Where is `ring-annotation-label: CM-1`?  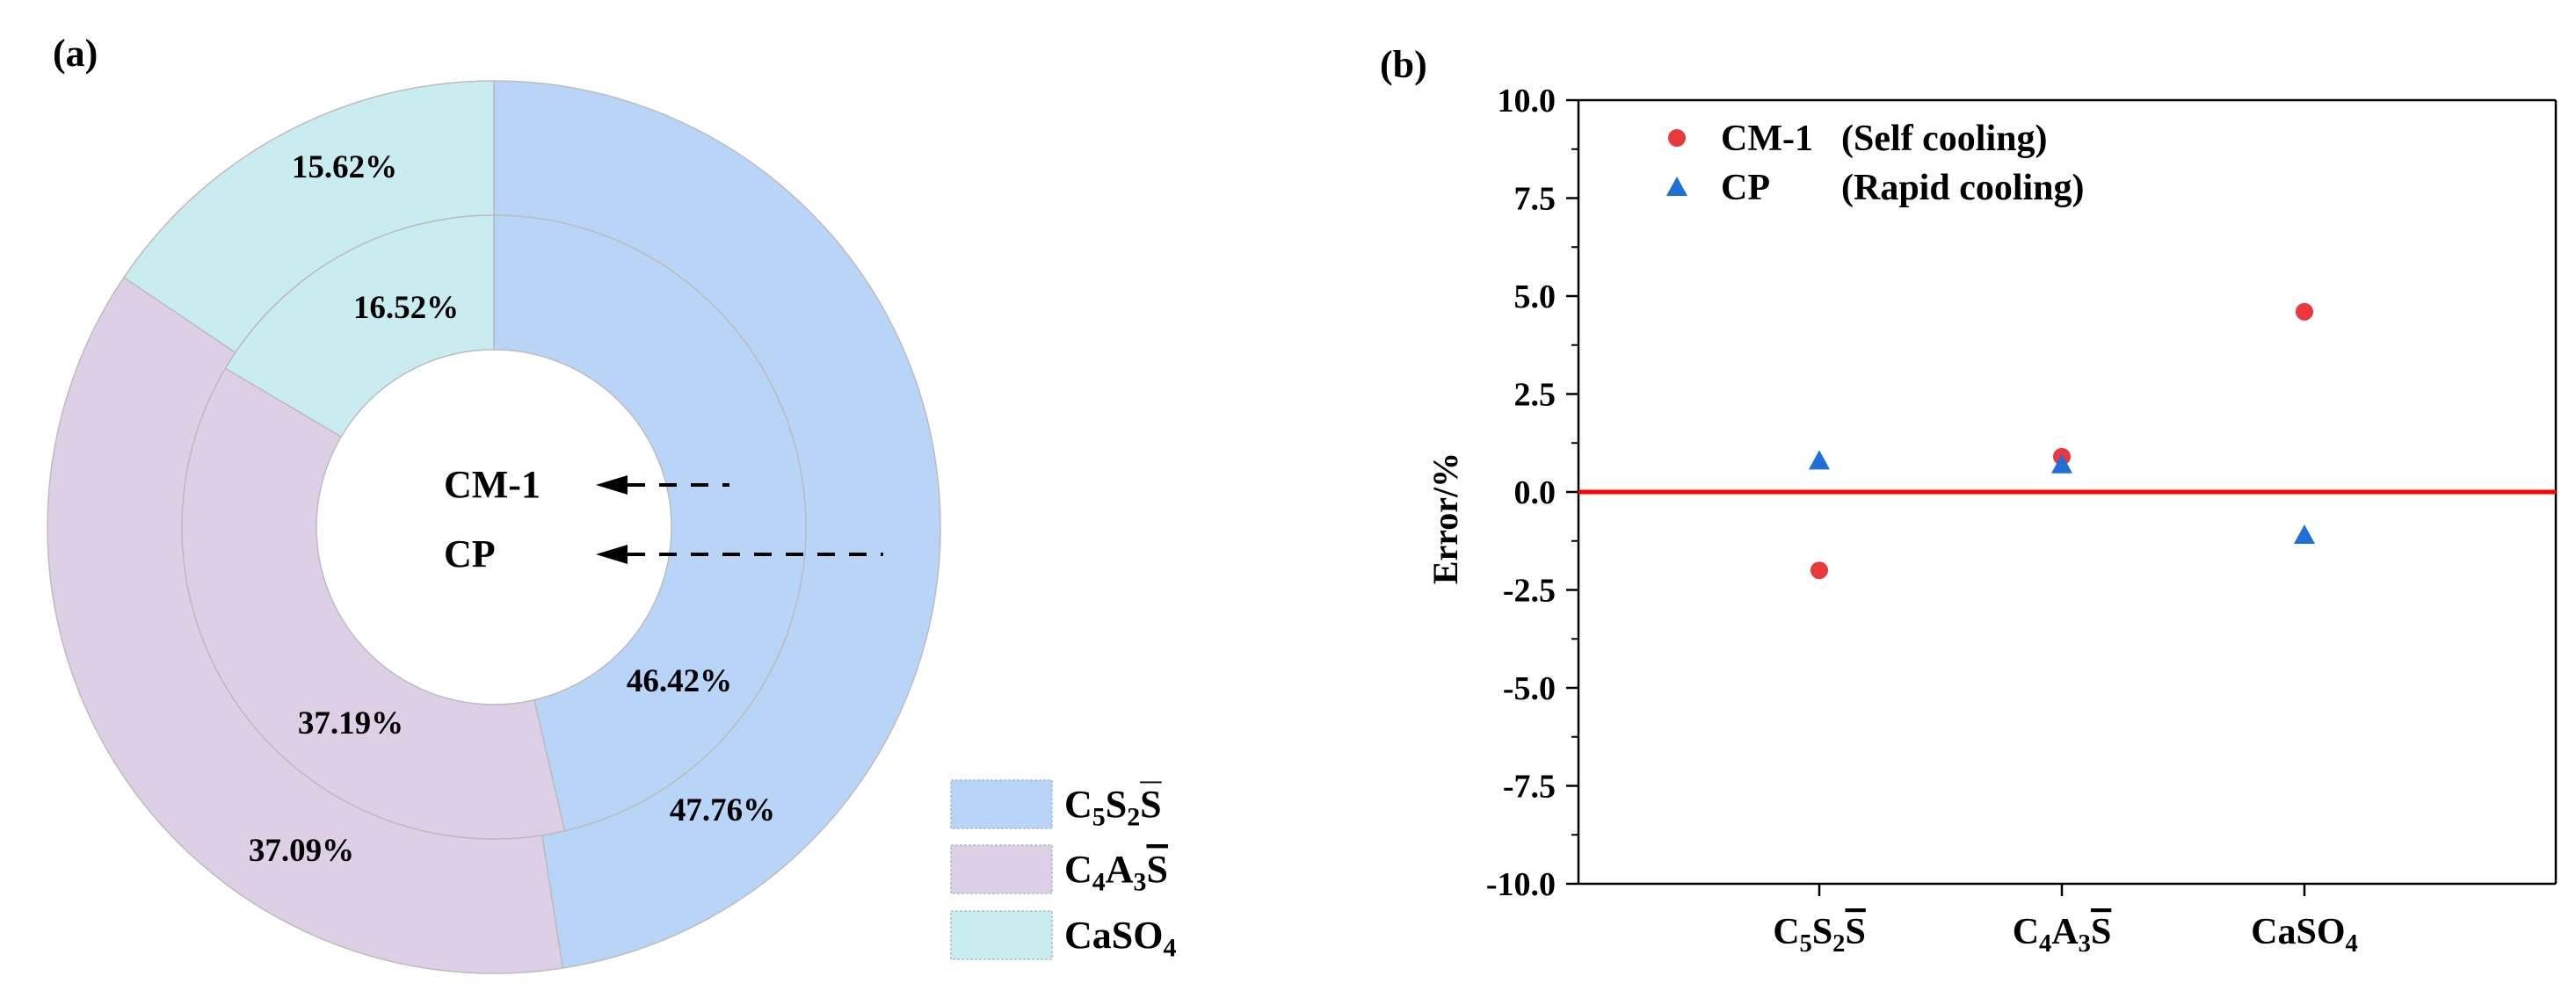
ring-annotation-label: CM-1 is located at coordinates (492, 484).